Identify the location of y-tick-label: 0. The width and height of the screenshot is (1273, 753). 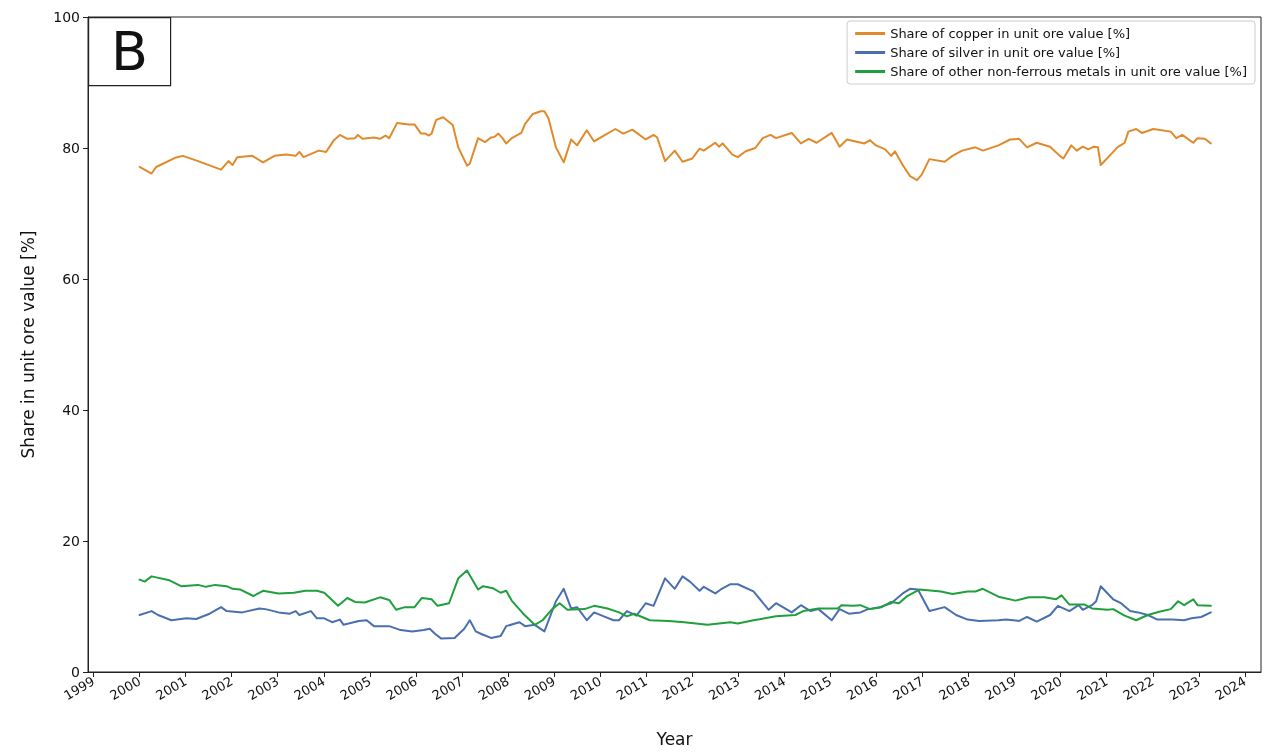
(75, 672).